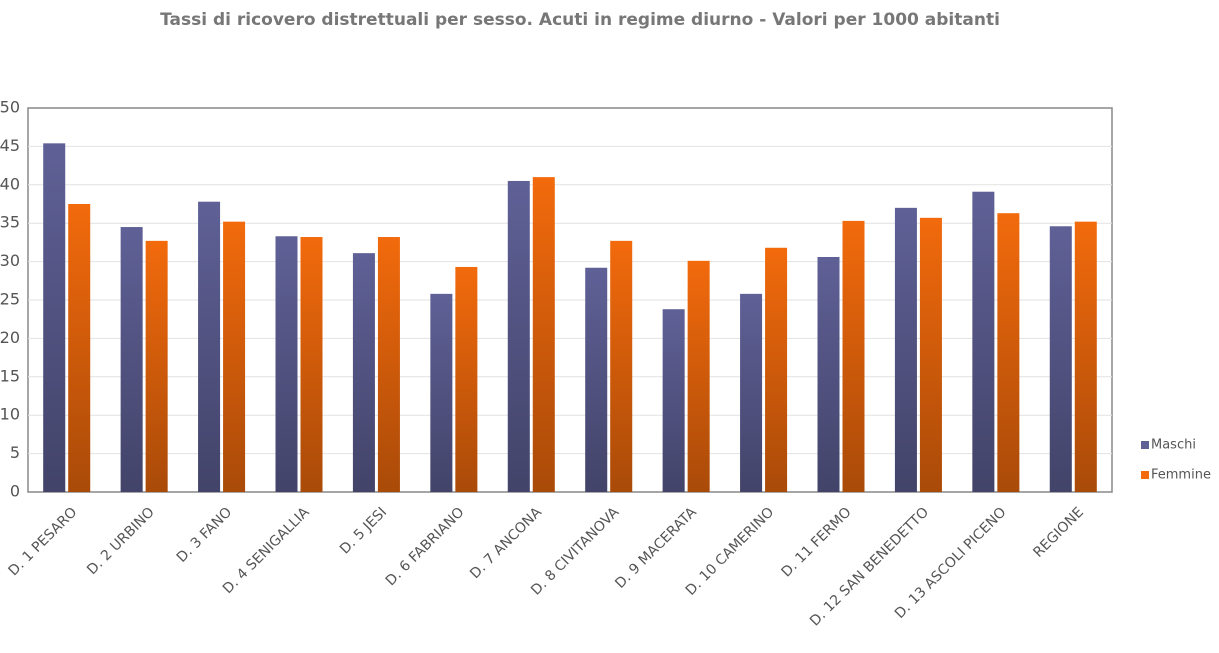  Describe the element at coordinates (10, 337) in the screenshot. I see `y-tick-label: 20` at that location.